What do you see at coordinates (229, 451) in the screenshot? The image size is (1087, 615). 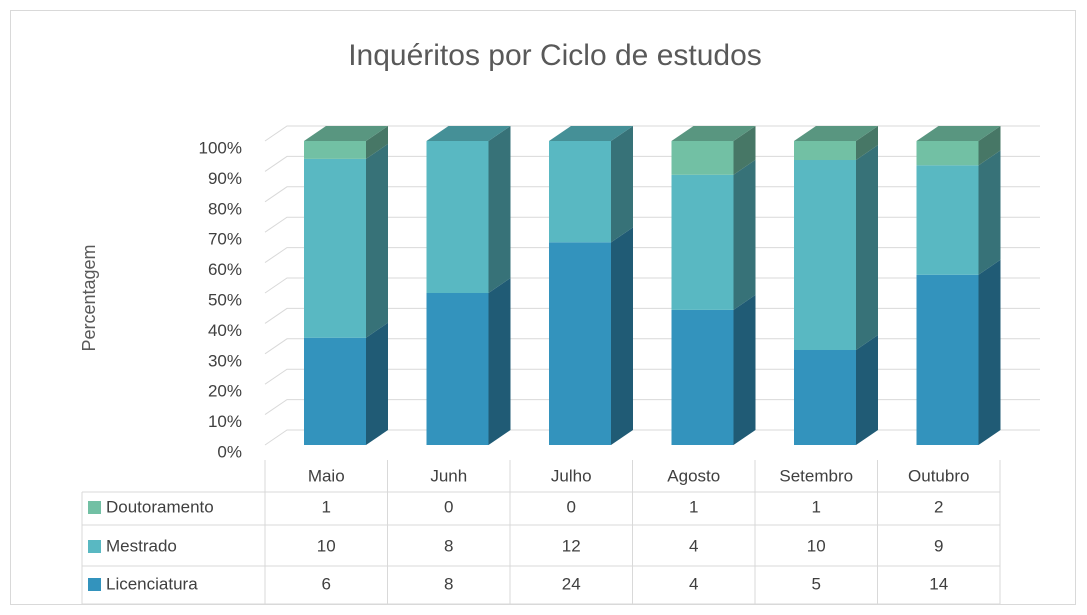 I see `y-tick-label: 0%` at bounding box center [229, 451].